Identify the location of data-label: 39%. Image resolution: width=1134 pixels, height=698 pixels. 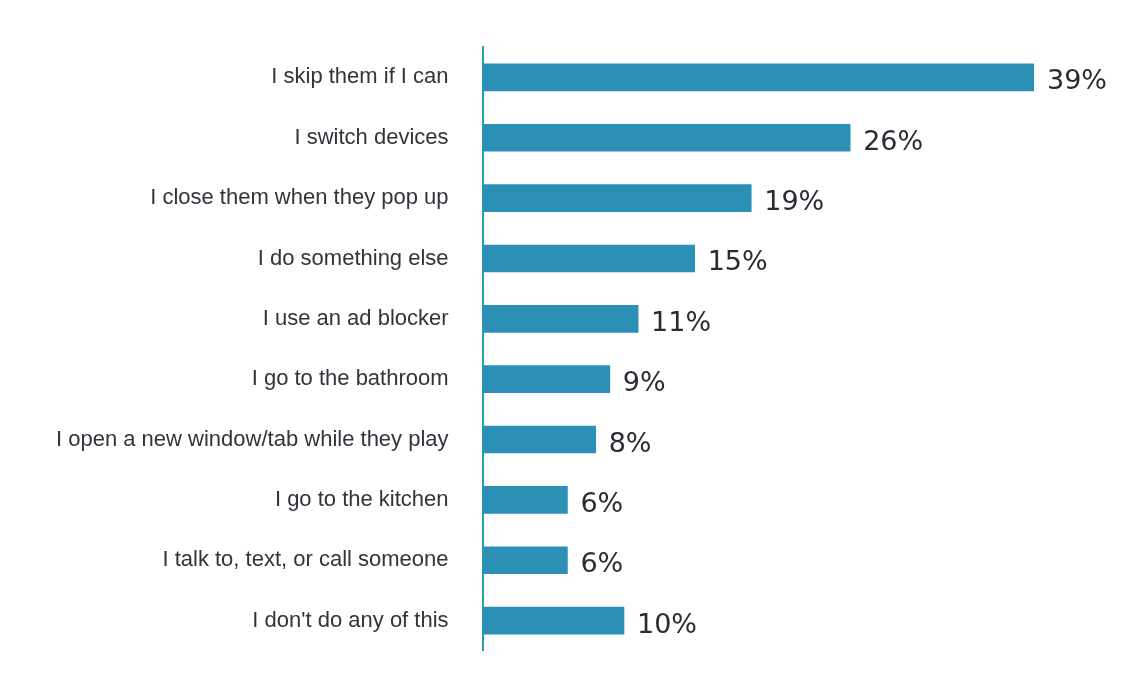
(1077, 80).